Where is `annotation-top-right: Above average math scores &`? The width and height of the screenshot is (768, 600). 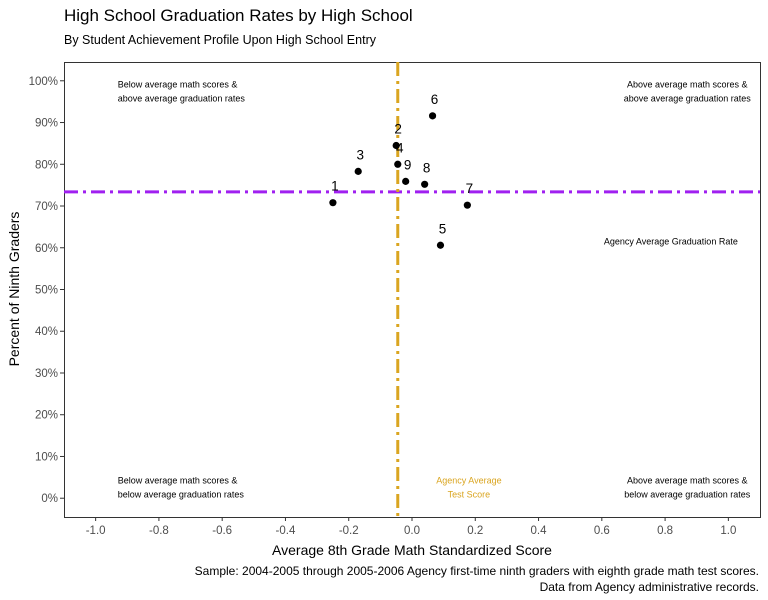
annotation-top-right: Above average math scores & is located at coordinates (687, 84).